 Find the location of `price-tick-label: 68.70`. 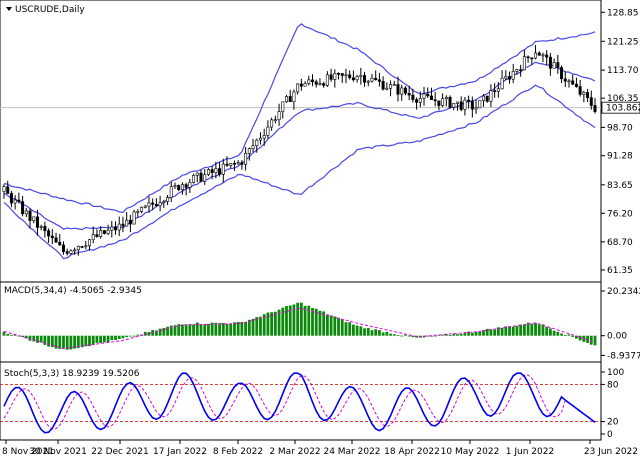

price-tick-label: 68.70 is located at coordinates (620, 243).